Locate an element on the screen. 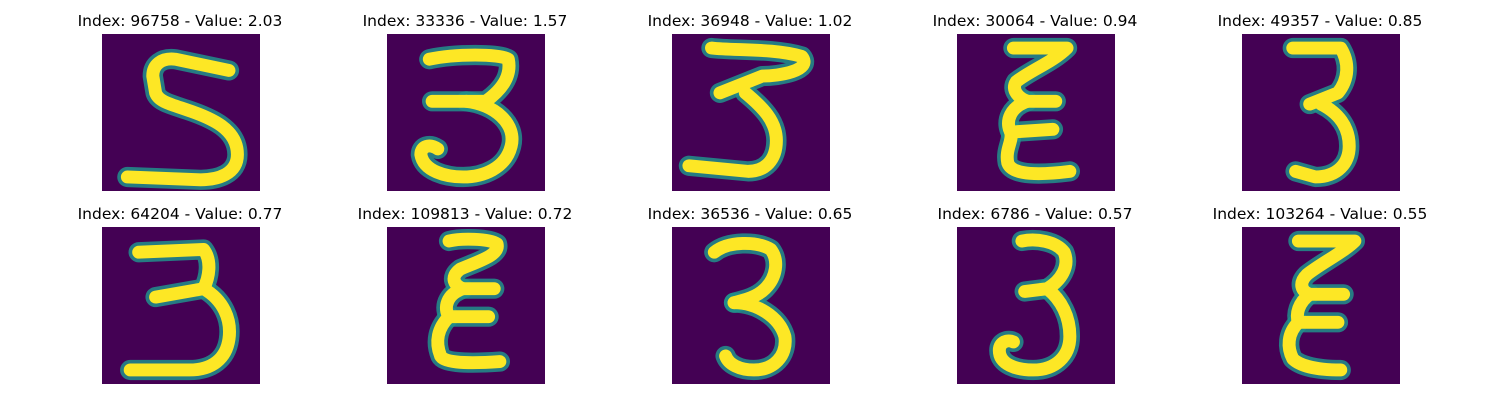 The width and height of the screenshot is (1500, 400). panel-5: Index: 49357 - Value: 0.85 is located at coordinates (1320, 102).